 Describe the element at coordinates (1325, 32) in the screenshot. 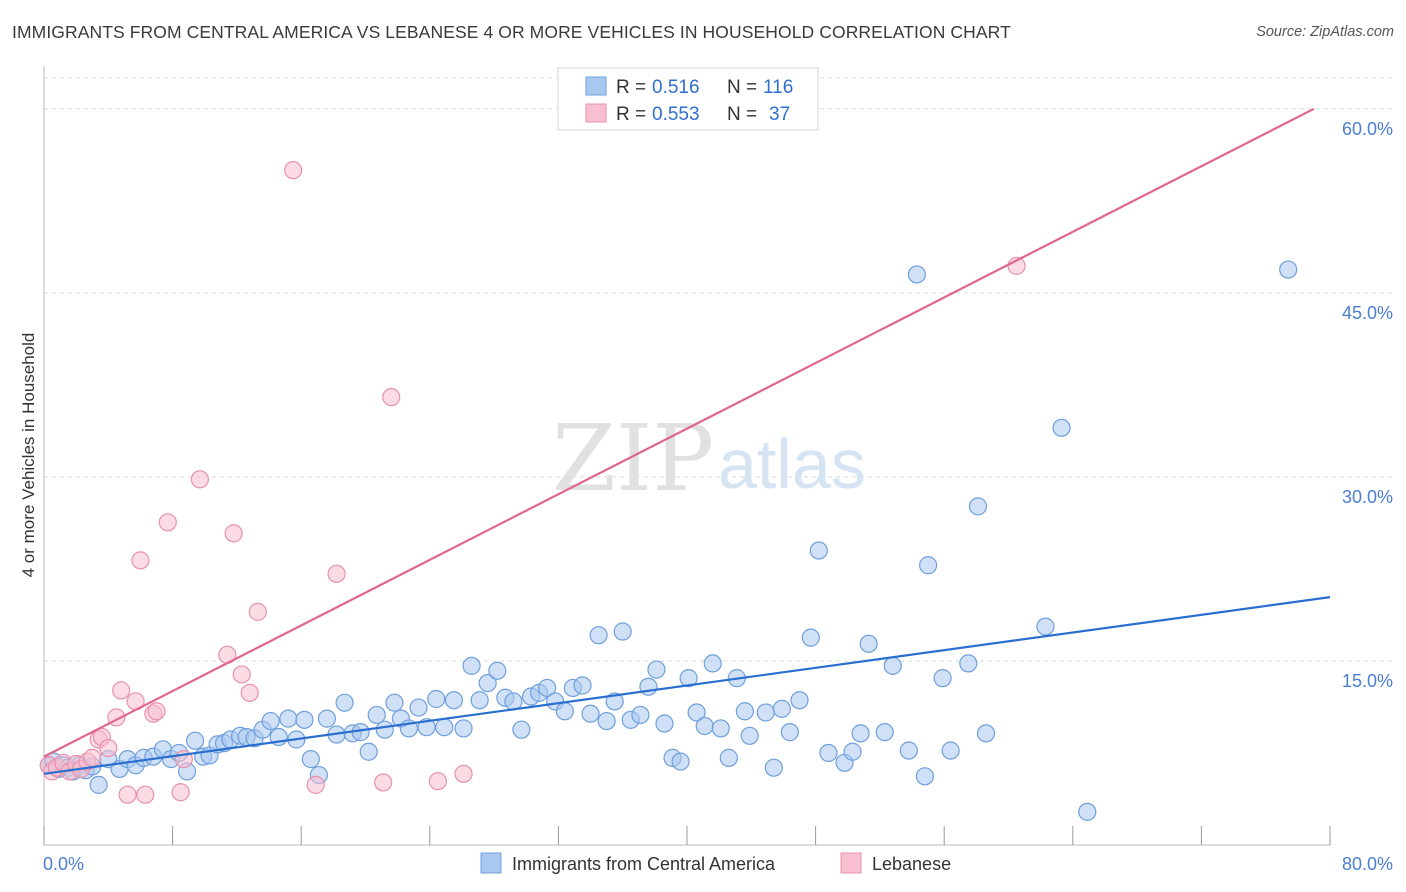

I see `source-credit: Source: ZipAtlas.com` at that location.